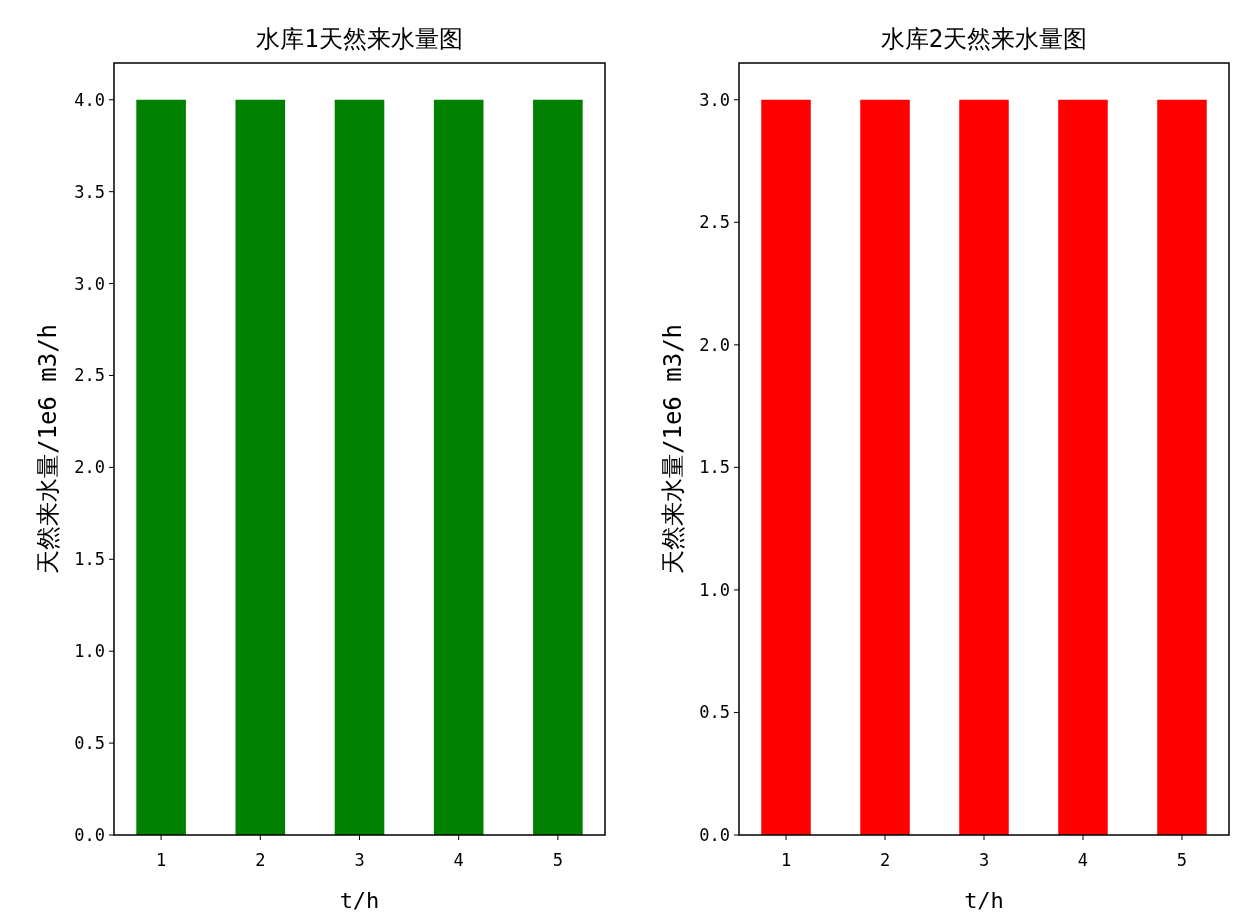  Describe the element at coordinates (984, 39) in the screenshot. I see `chart-title: 水库2天然来水量图` at that location.